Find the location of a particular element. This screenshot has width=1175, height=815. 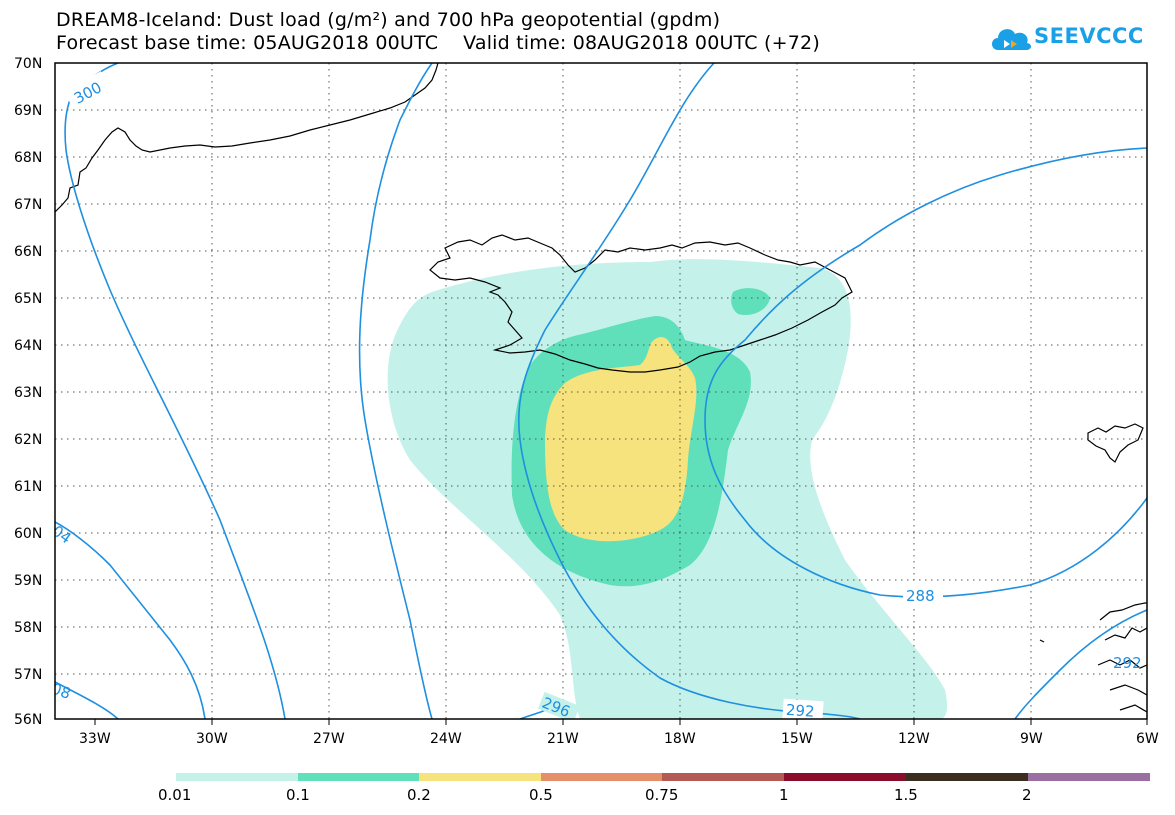

lat-label-65n: 65N is located at coordinates (28, 299).